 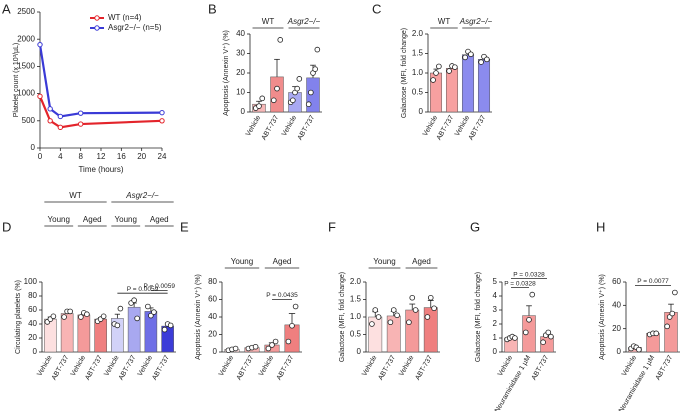 I want to click on y-tick-label: 2500, so click(x=26, y=11).